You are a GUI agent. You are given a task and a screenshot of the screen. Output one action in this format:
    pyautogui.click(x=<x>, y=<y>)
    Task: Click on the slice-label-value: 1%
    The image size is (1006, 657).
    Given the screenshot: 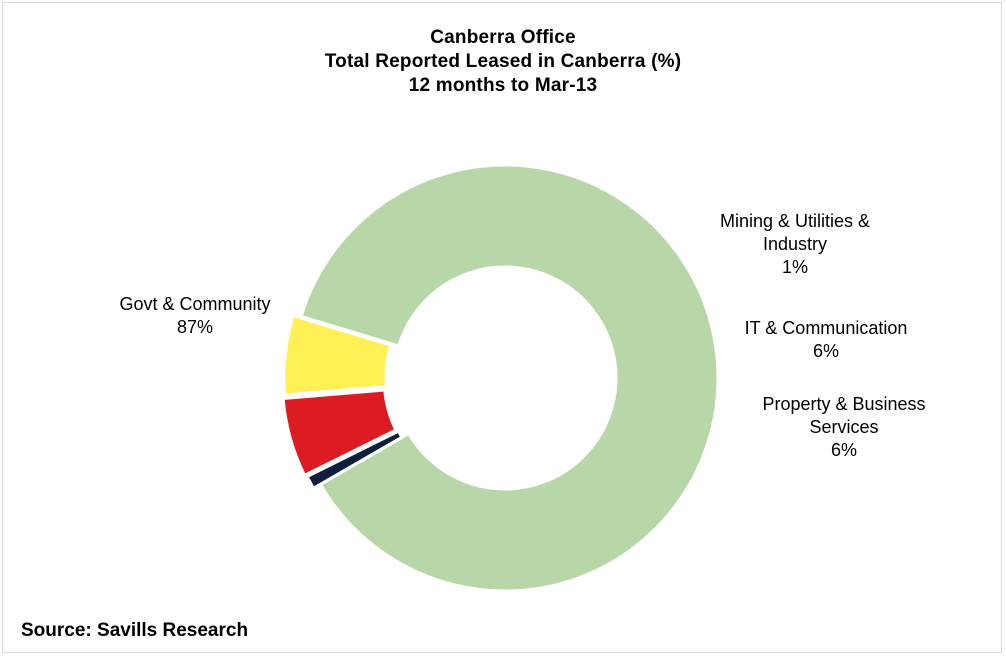 What is the action you would take?
    pyautogui.click(x=794, y=267)
    